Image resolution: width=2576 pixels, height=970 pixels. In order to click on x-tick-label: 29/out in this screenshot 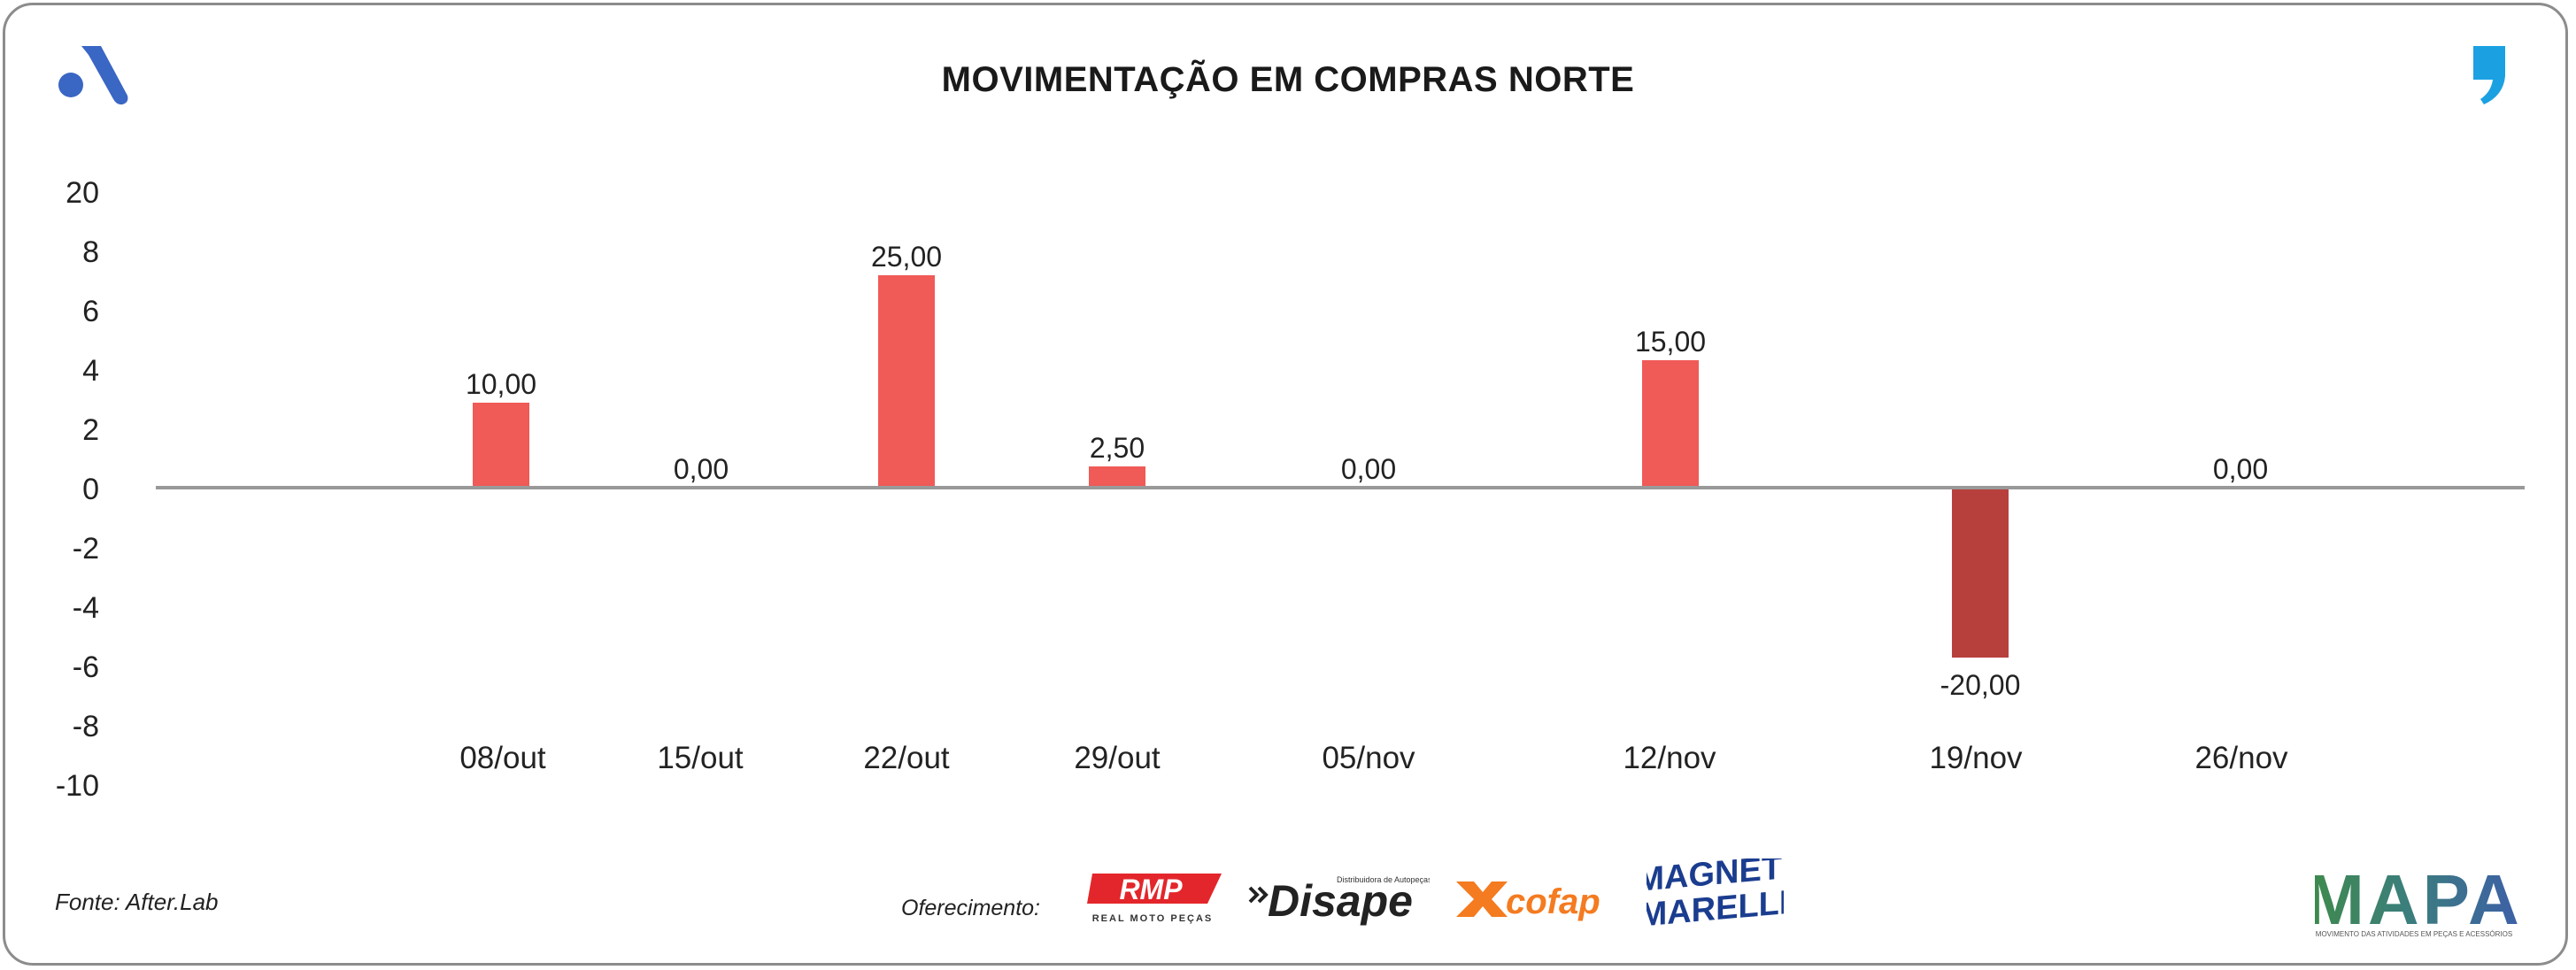, I will do `click(1117, 758)`.